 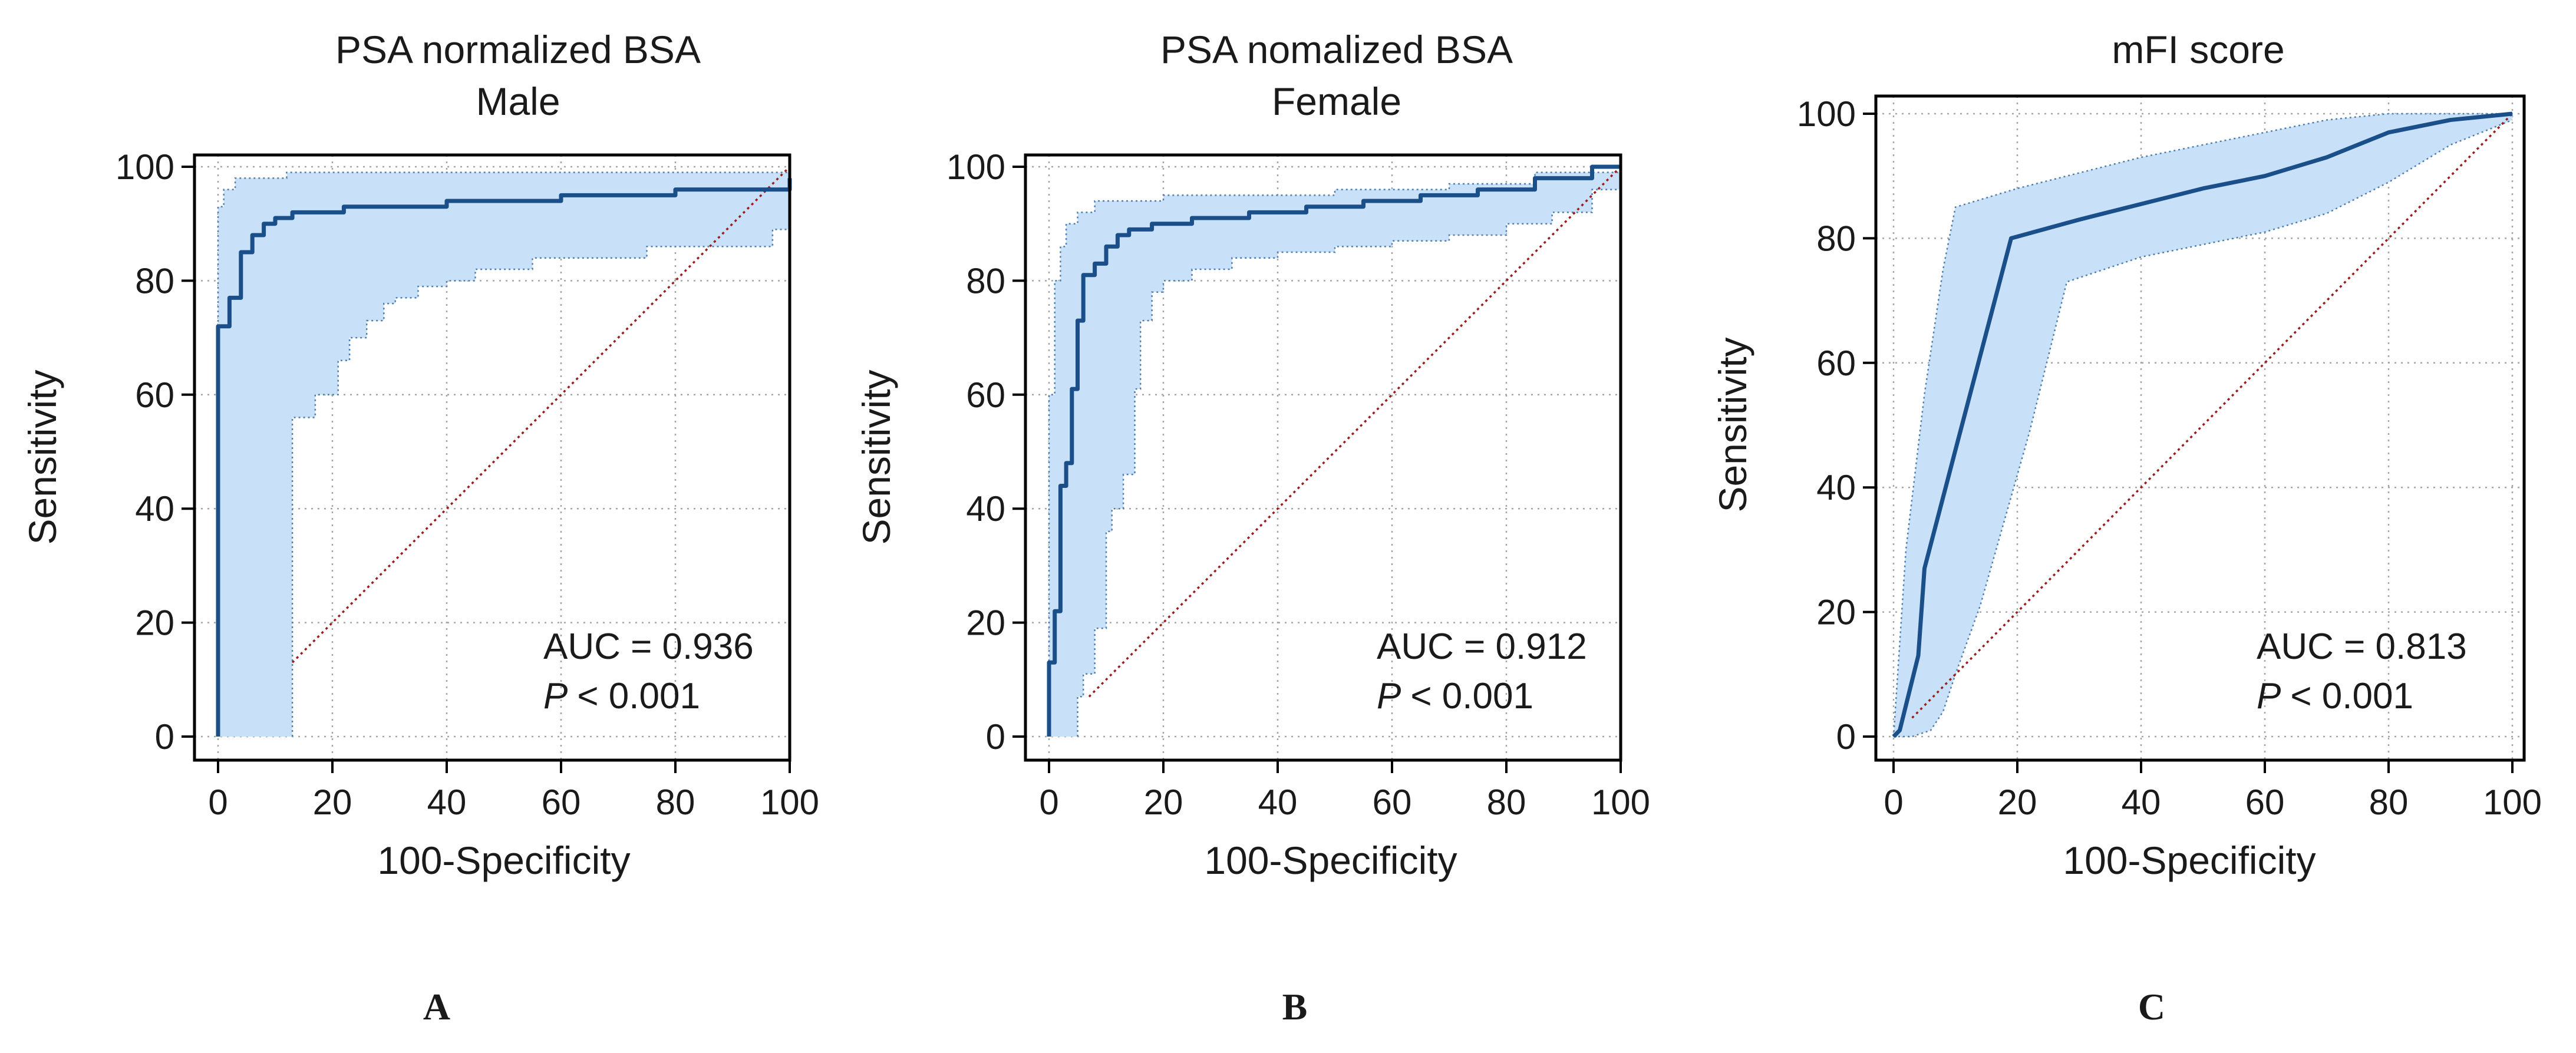 I want to click on auc-label: AUC = 0.936, so click(x=649, y=646).